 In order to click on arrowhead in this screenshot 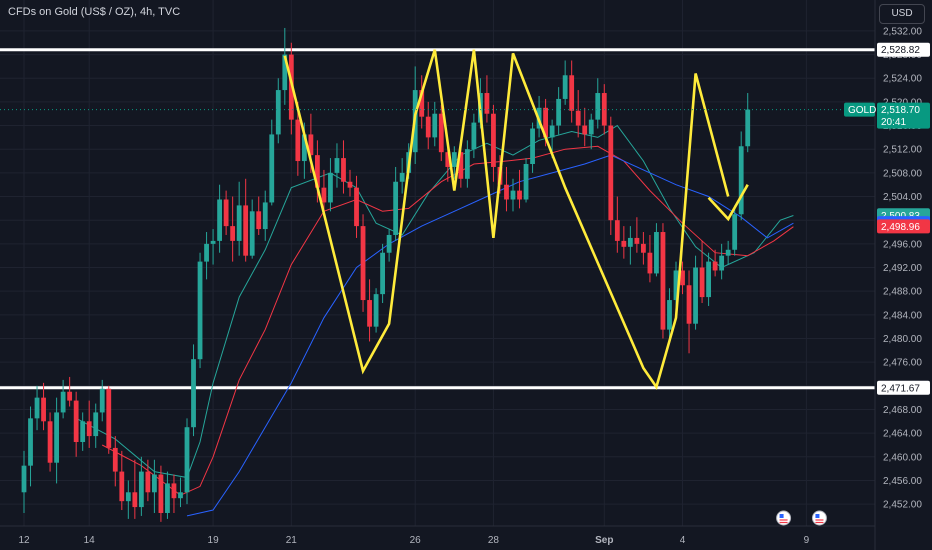, I will do `click(728, 203)`.